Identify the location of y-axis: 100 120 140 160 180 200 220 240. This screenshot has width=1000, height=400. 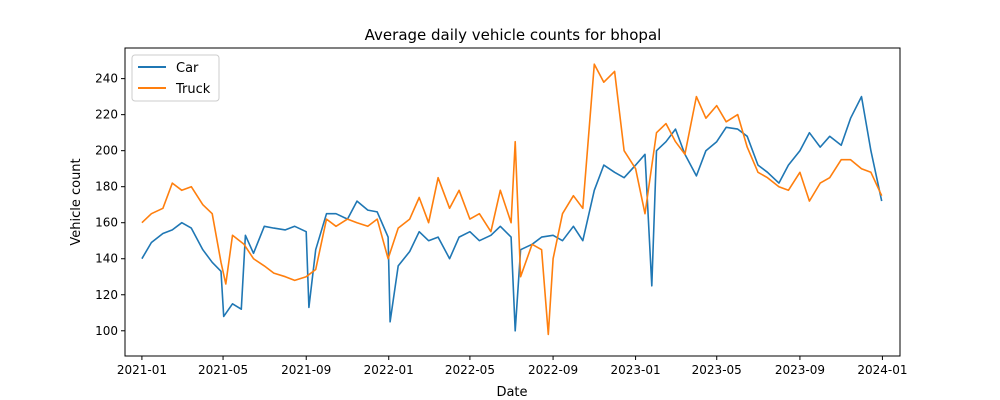
(110, 205).